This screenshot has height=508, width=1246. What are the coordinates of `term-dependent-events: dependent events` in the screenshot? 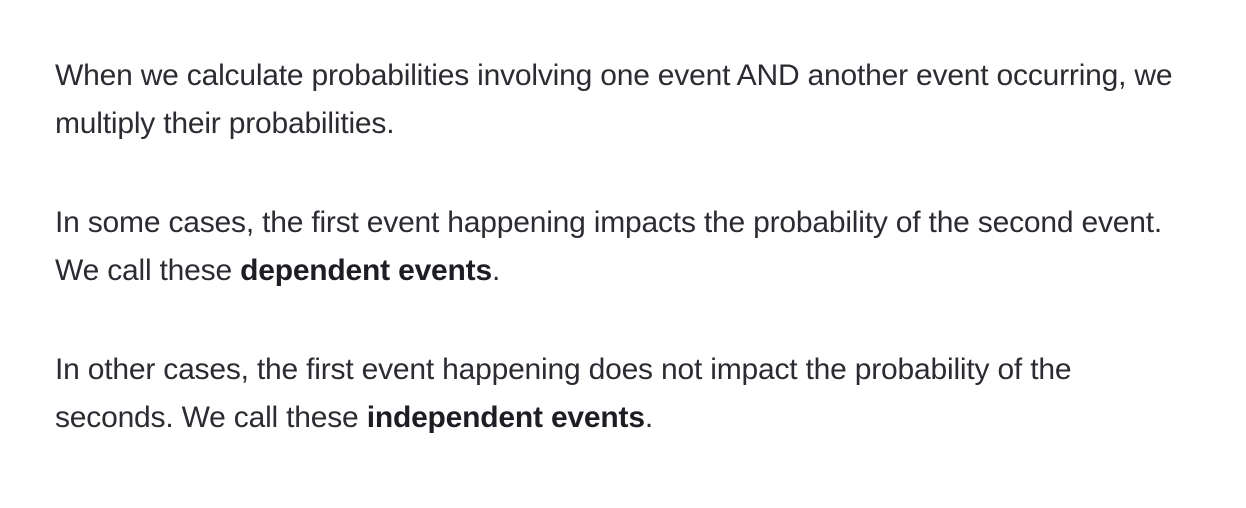 It's located at (366, 270).